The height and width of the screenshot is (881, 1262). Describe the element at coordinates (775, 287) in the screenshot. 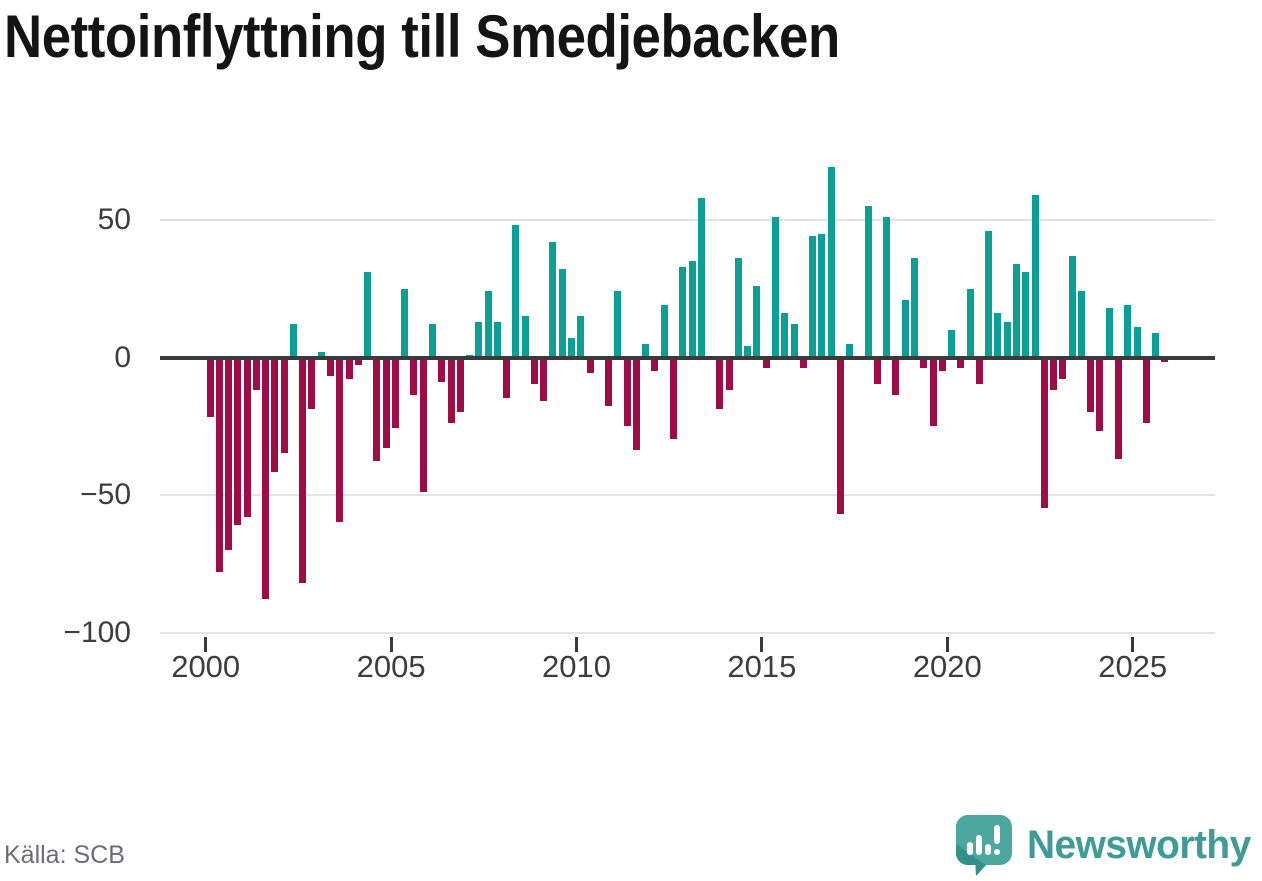

I see `bar-2015-q2` at that location.